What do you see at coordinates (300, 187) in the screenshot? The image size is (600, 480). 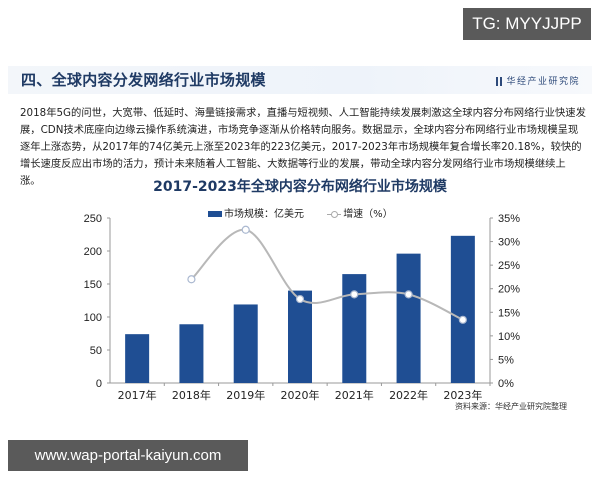 I see `chart-title: 2017-2023年全球内容分布网络行业市场规模` at bounding box center [300, 187].